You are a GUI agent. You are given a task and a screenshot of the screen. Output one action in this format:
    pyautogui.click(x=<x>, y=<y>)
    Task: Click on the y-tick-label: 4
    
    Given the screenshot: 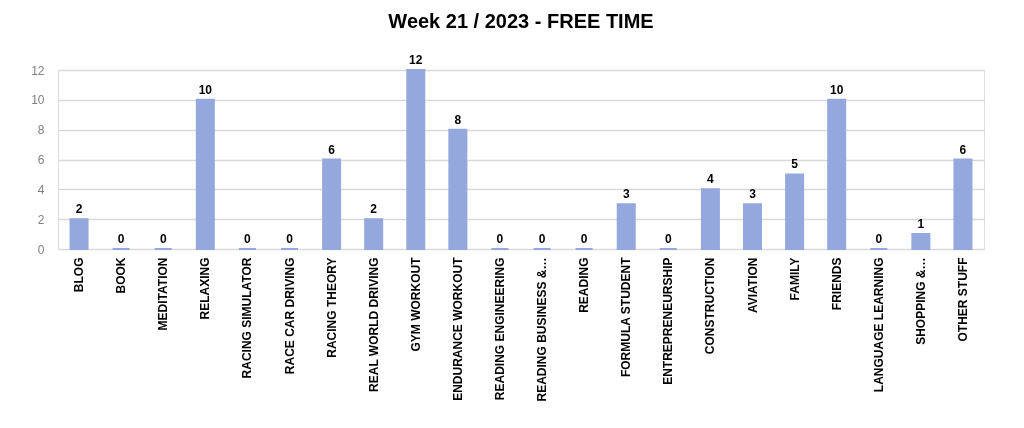 What is the action you would take?
    pyautogui.click(x=41, y=189)
    